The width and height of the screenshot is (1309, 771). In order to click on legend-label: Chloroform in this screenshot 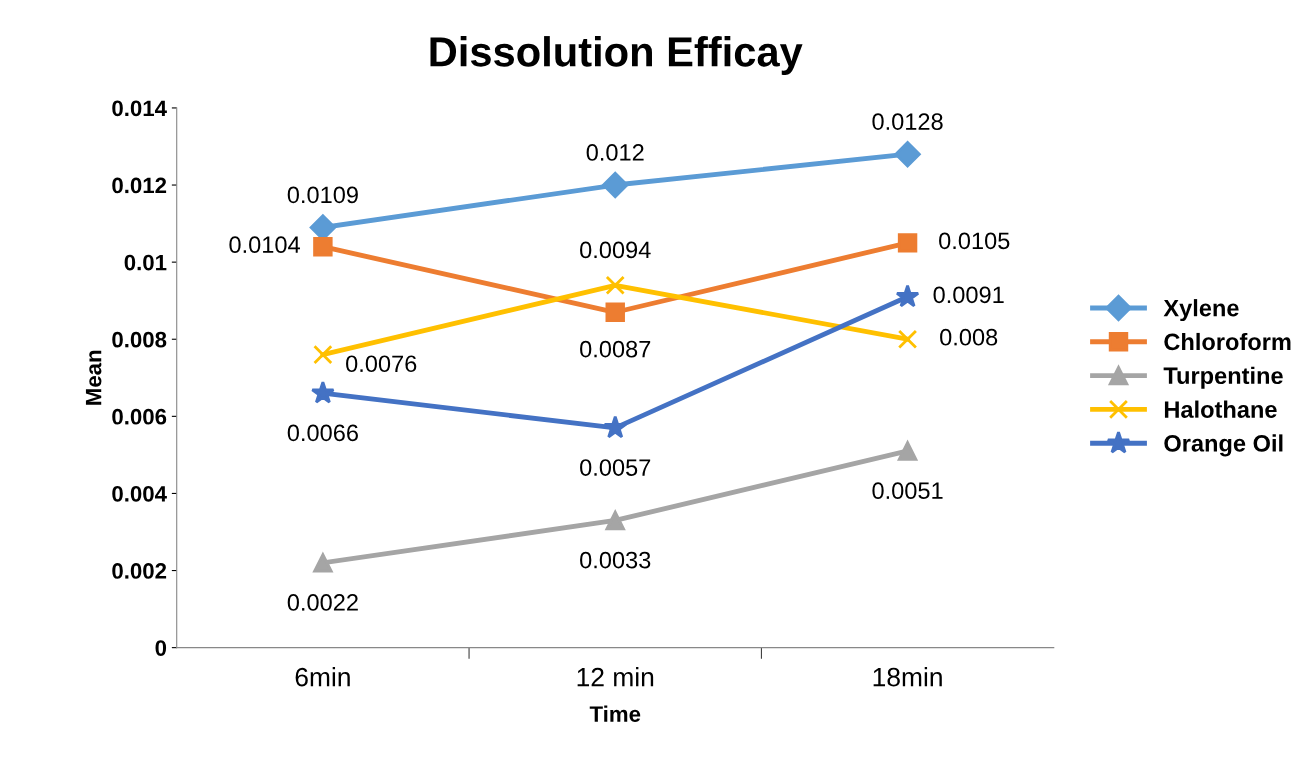, I will do `click(1227, 341)`.